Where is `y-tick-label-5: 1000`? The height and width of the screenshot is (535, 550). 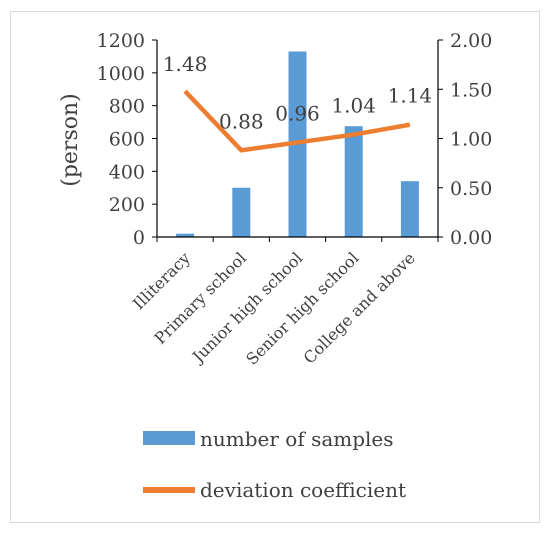
y-tick-label-5: 1000 is located at coordinates (121, 74).